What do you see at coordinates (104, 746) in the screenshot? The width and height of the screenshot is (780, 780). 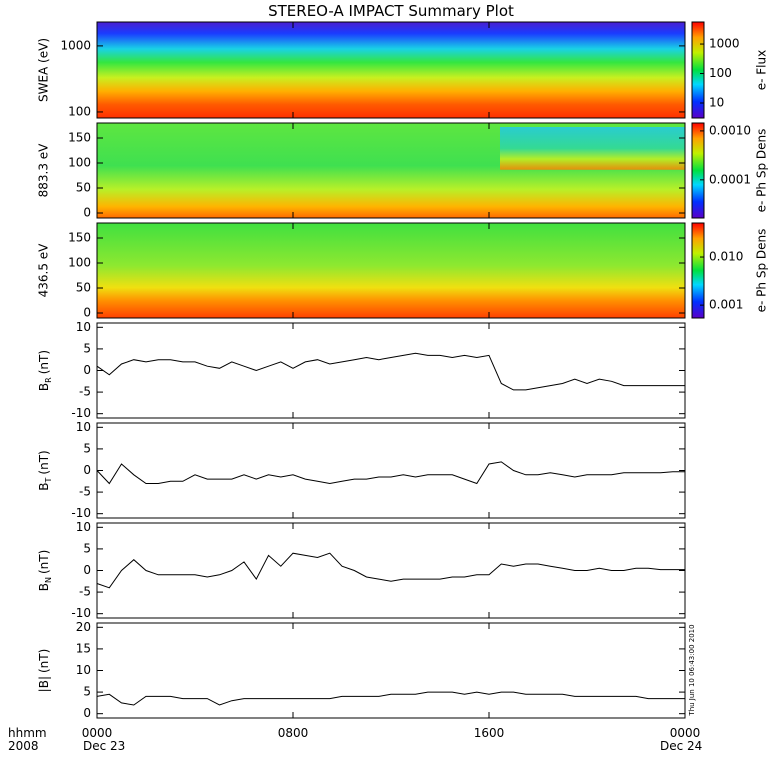 I see `start-date: Dec 23` at bounding box center [104, 746].